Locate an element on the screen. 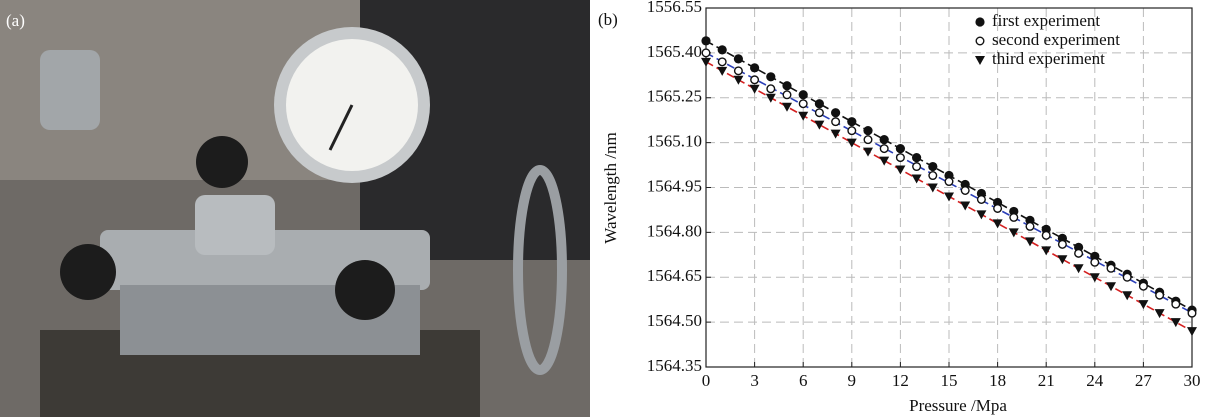 The image size is (1207, 417). x-tick-label: 24 is located at coordinates (1095, 380).